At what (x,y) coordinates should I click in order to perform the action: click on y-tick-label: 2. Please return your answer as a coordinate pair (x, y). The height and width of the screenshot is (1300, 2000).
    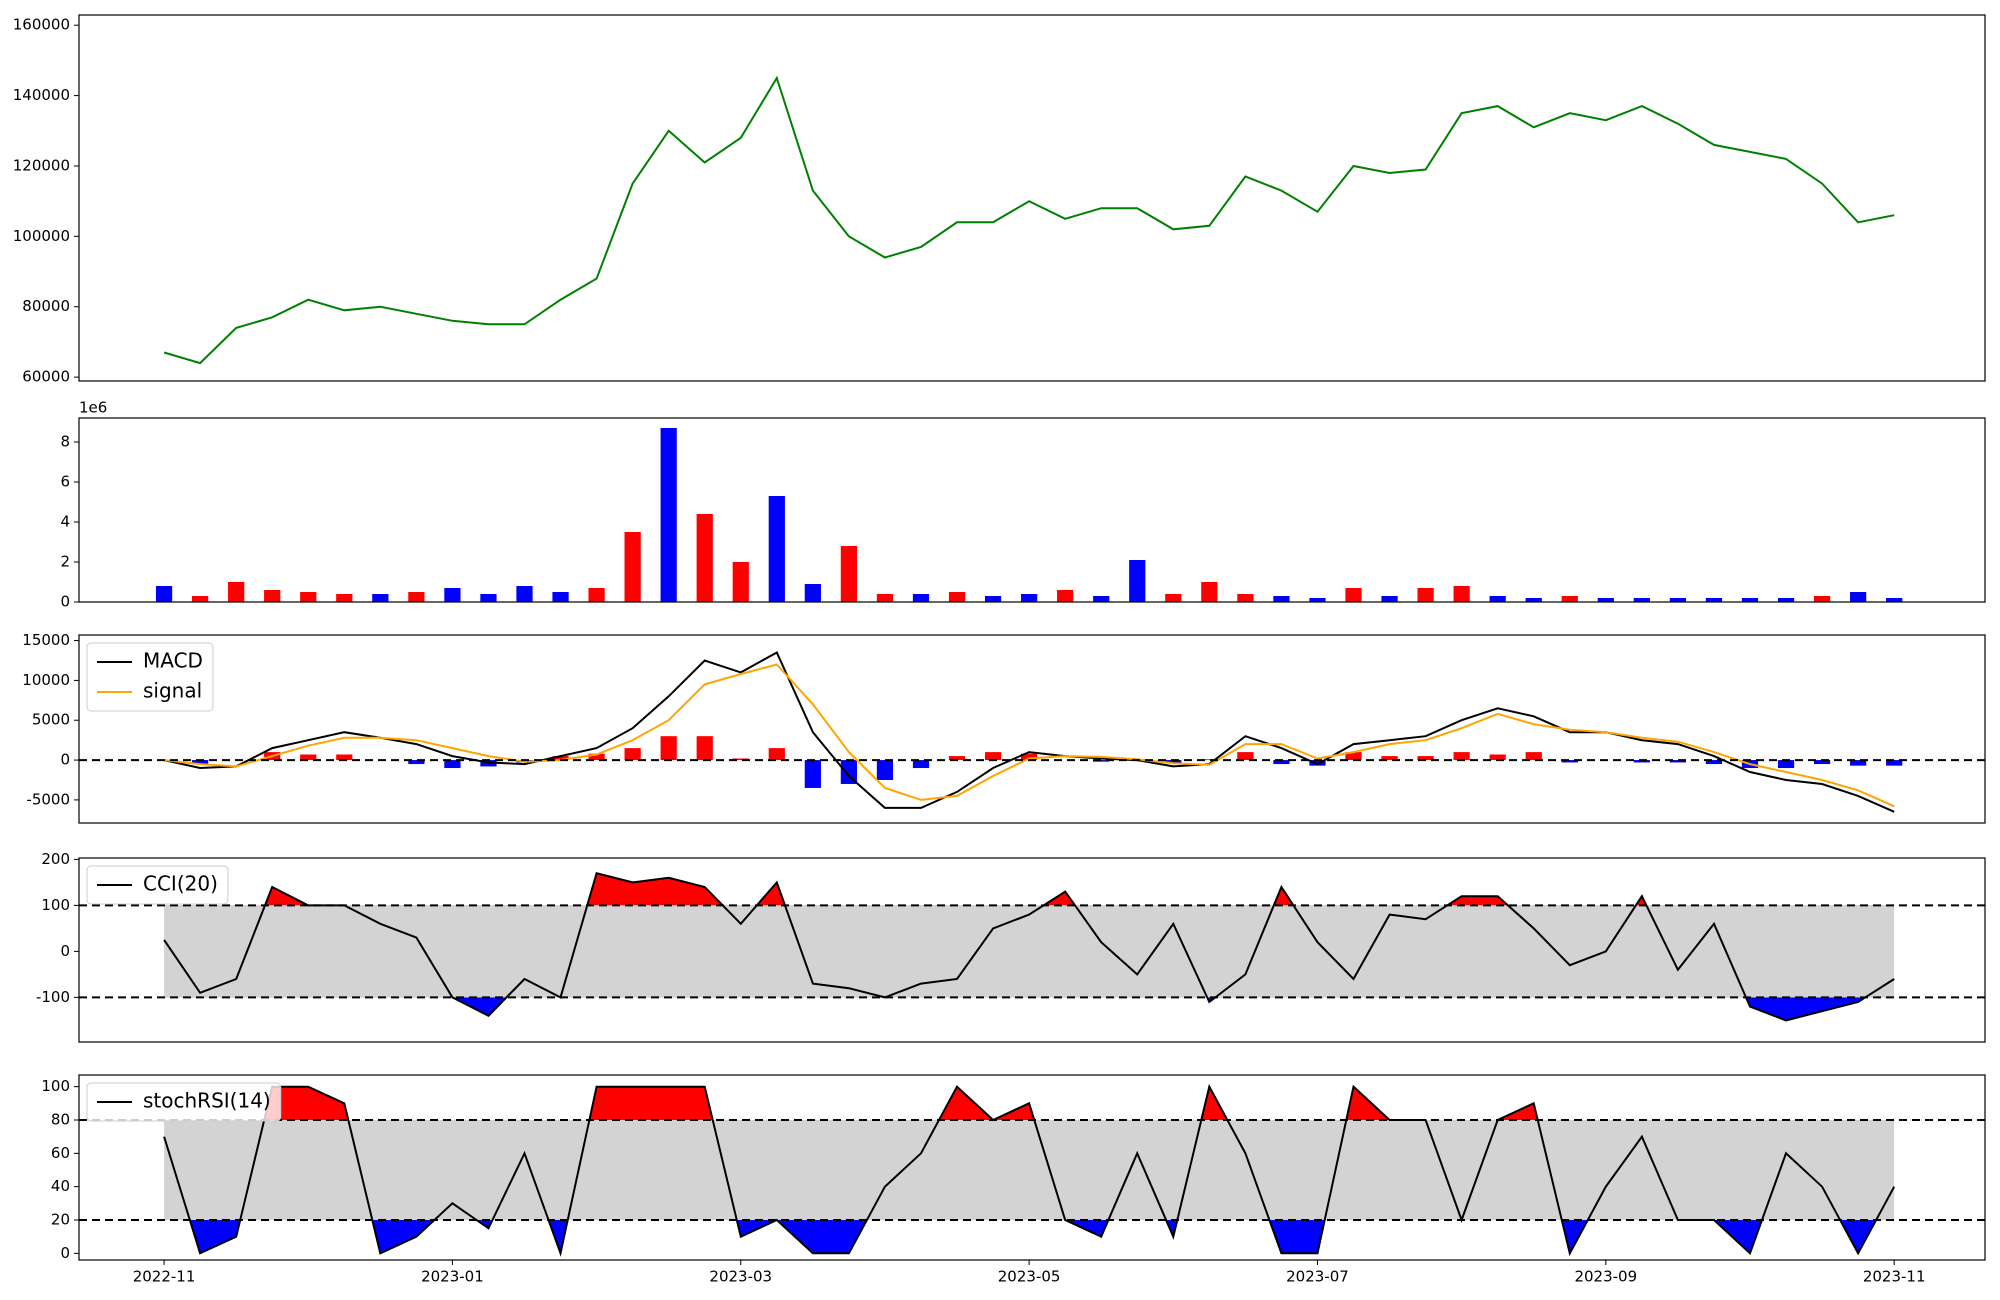
    Looking at the image, I should click on (65, 562).